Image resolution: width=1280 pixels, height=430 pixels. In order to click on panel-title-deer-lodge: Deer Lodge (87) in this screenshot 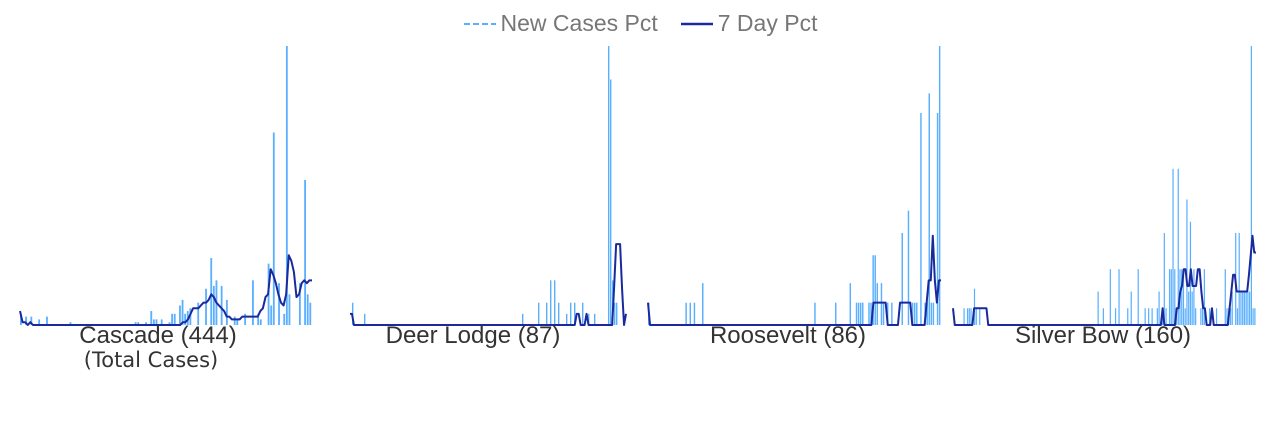, I will do `click(473, 335)`.